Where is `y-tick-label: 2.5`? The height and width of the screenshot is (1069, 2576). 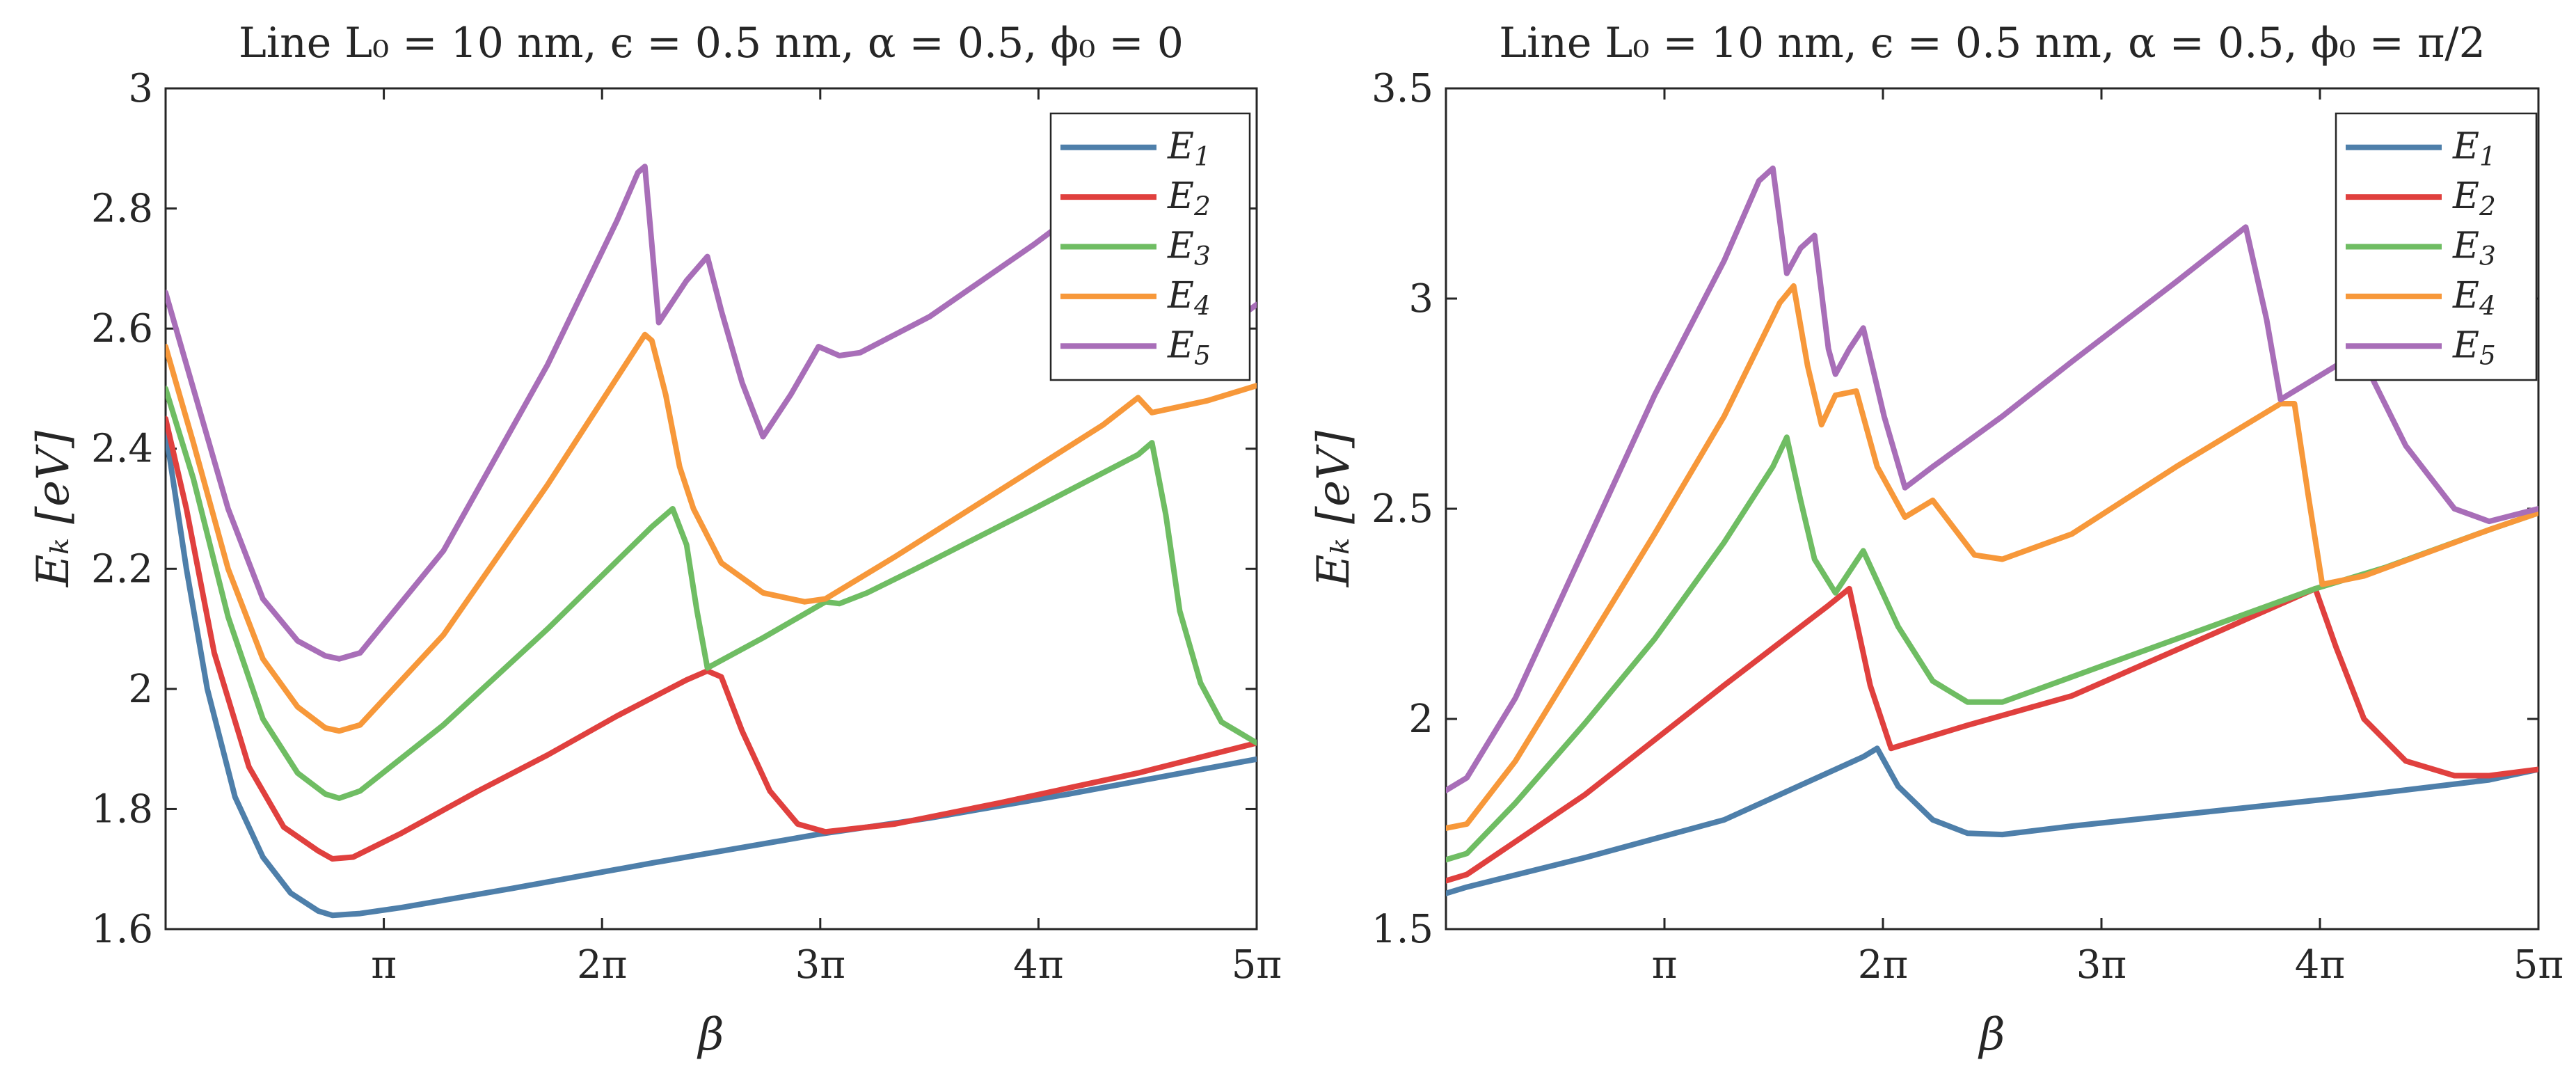
y-tick-label: 2.5 is located at coordinates (1402, 509).